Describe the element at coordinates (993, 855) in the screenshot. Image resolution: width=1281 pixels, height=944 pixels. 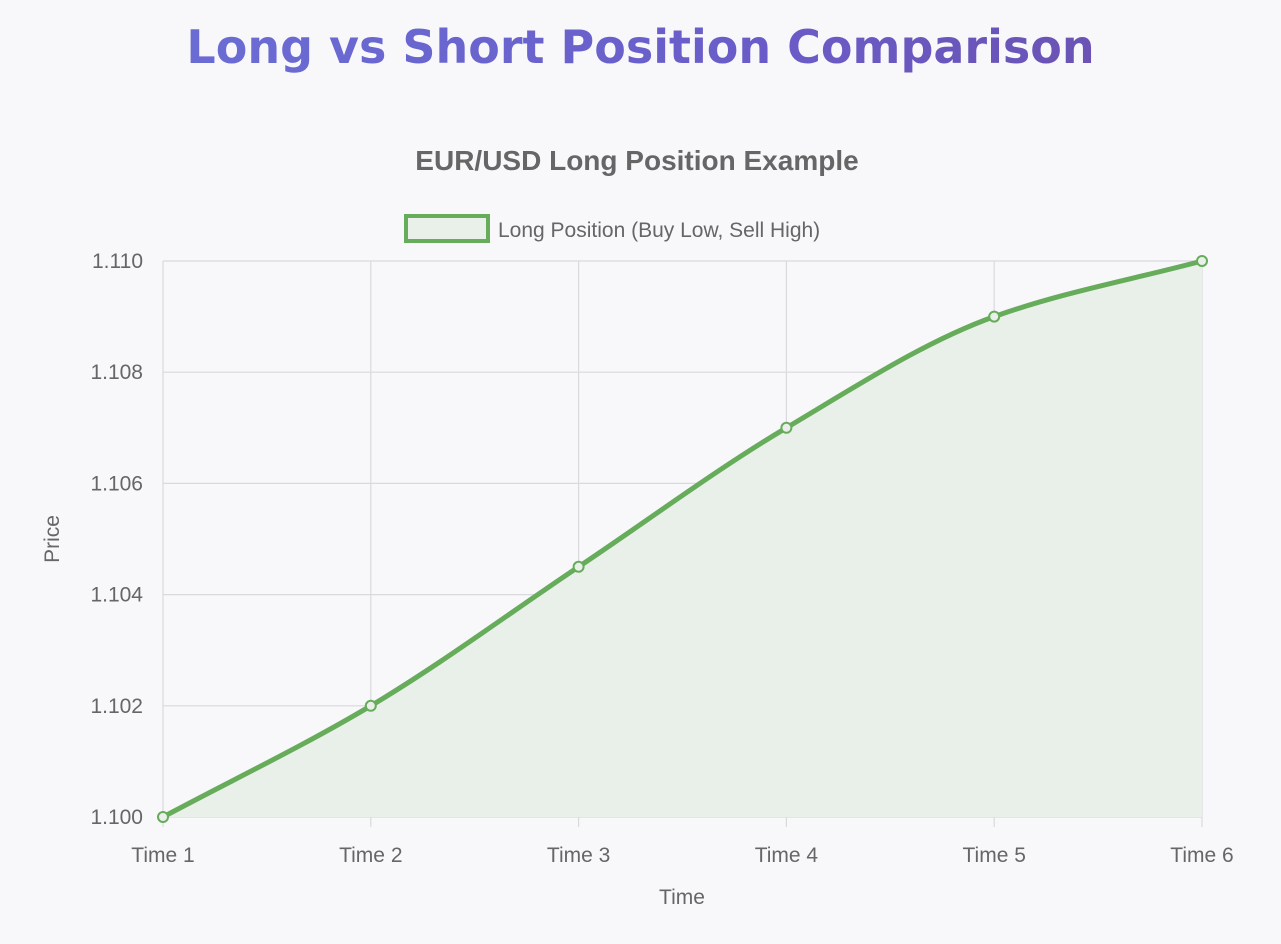
I see `x-tick-label: Time 5` at that location.